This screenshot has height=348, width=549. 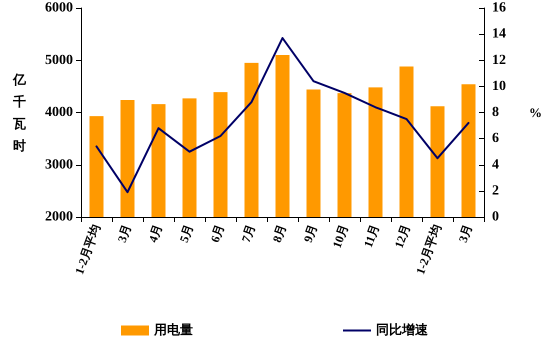 What do you see at coordinates (402, 330) in the screenshot?
I see `legend-label: 同比增速` at bounding box center [402, 330].